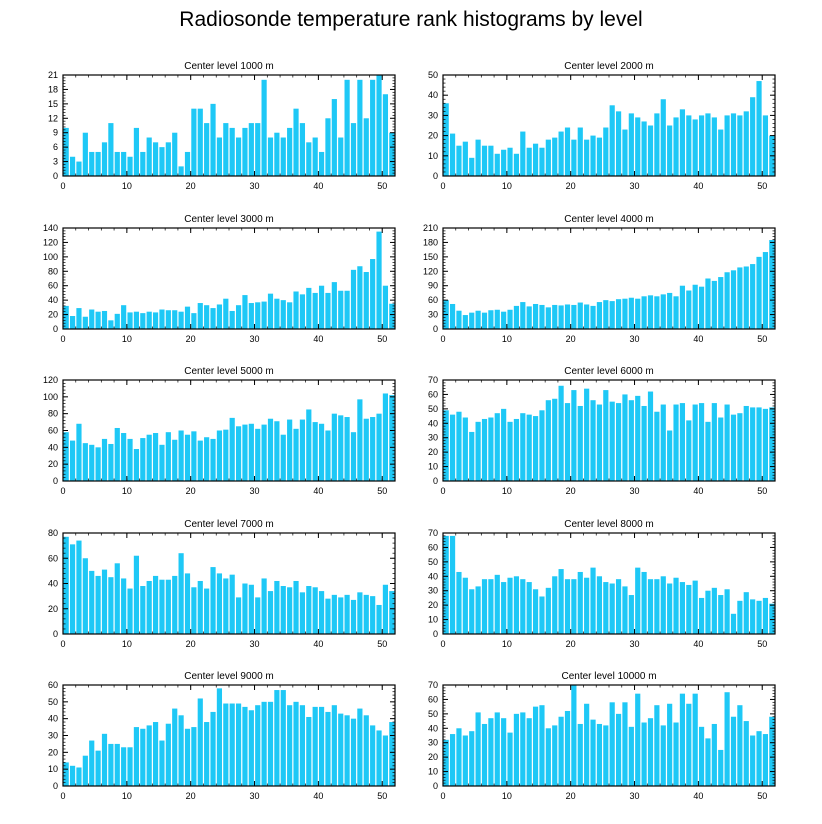  What do you see at coordinates (50, 242) in the screenshot?
I see `y-tick-label: 120` at bounding box center [50, 242].